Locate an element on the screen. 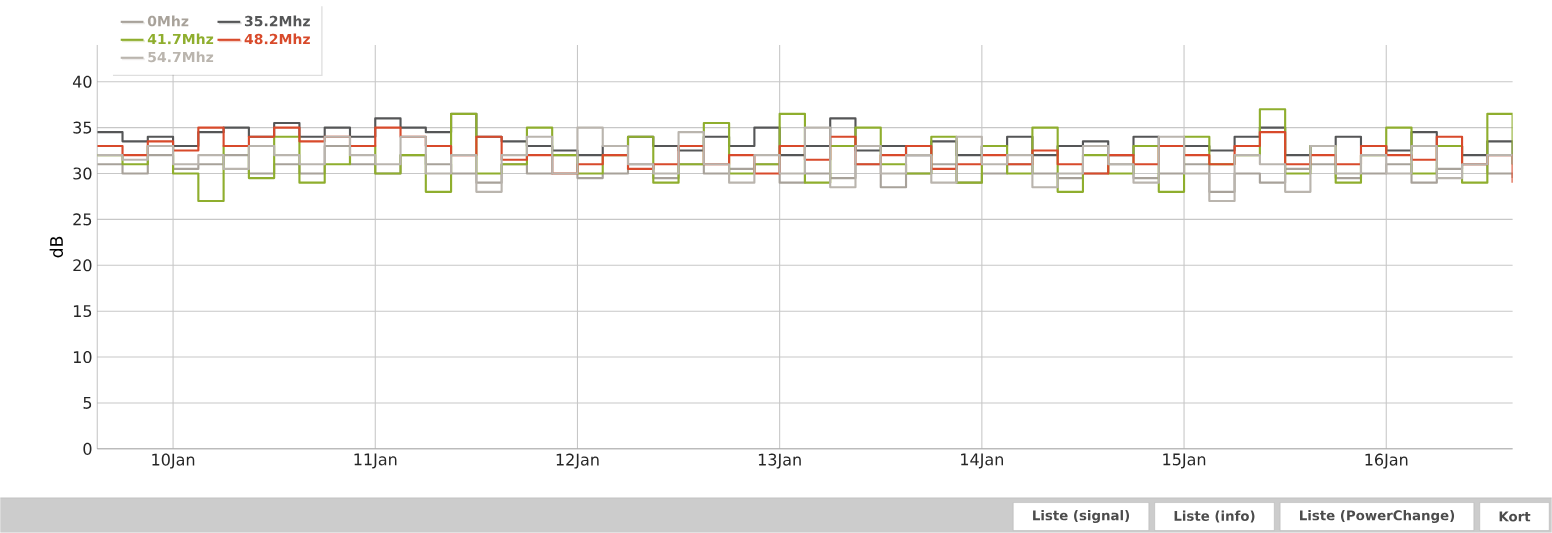 This screenshot has height=533, width=1552. y-tick-label: 20 is located at coordinates (82, 265).